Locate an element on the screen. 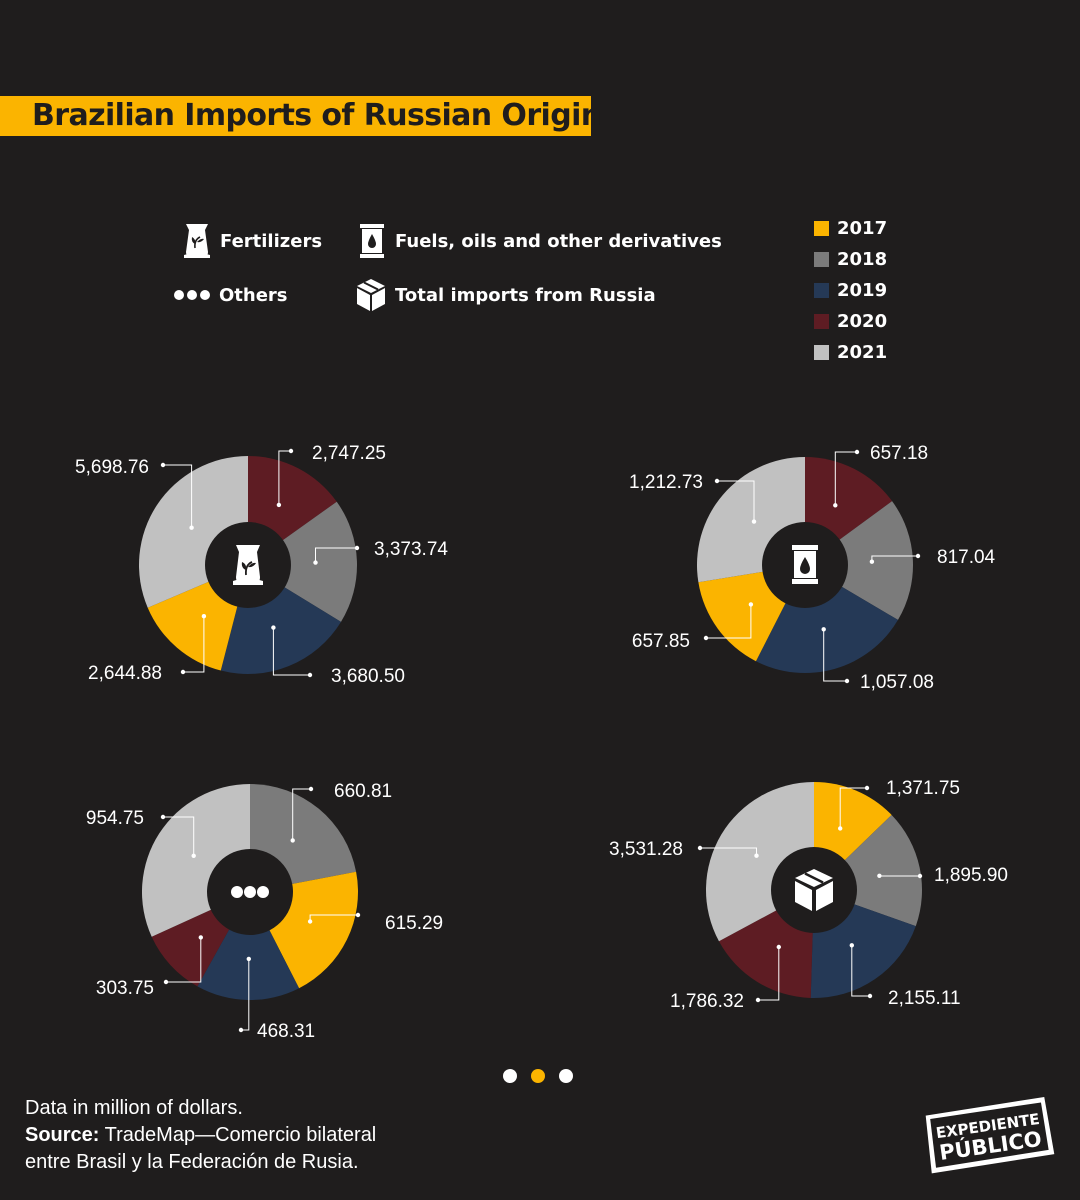 This screenshot has width=1080, height=1200. data-label-2018: 3,373.74 is located at coordinates (411, 549).